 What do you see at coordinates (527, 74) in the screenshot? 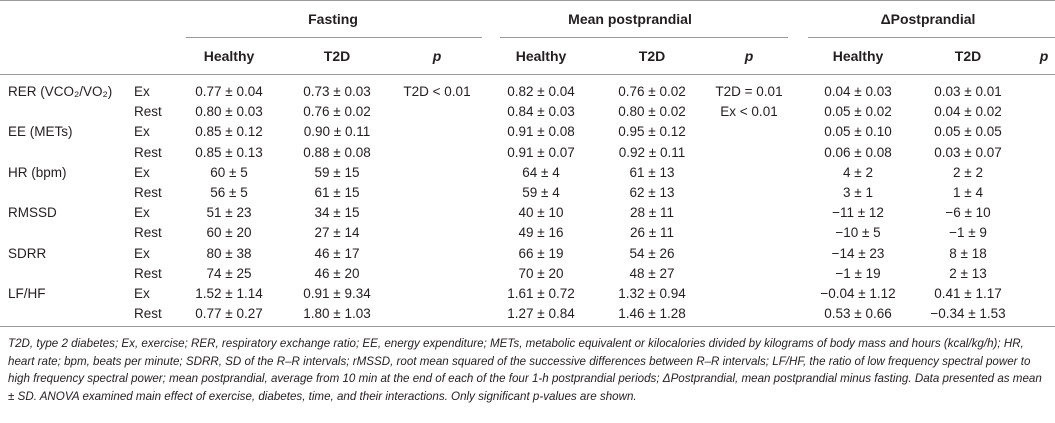
I see `header-rule` at bounding box center [527, 74].